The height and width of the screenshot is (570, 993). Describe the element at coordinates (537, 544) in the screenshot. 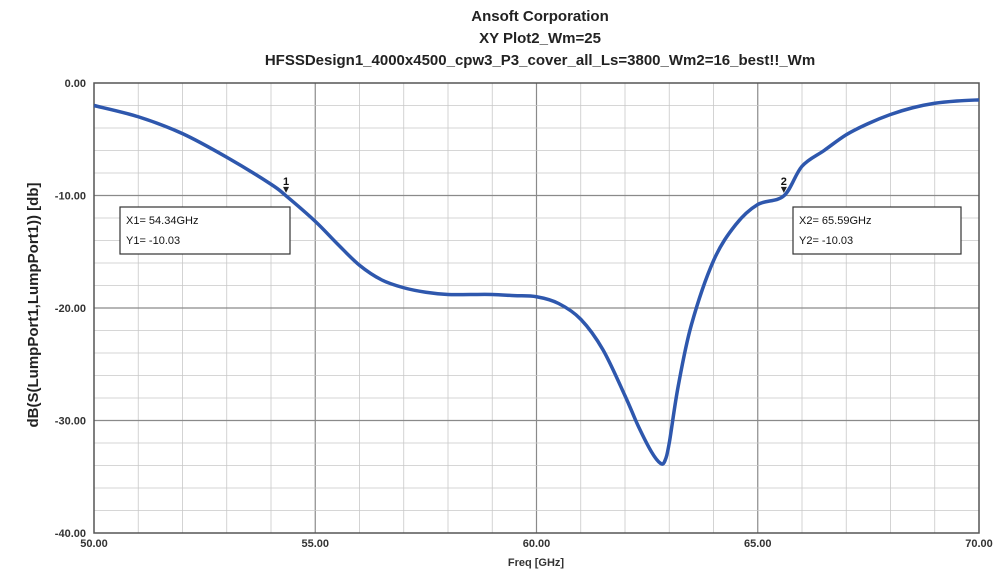

I see `x-tick-label: 60.00` at that location.